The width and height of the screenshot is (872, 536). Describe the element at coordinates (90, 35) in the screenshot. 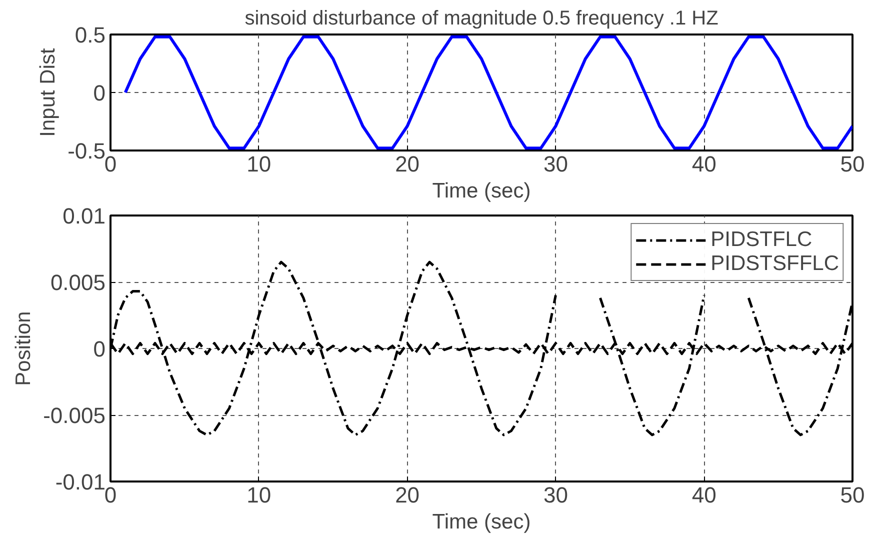

I see `y-tick-label: 0.5` at that location.